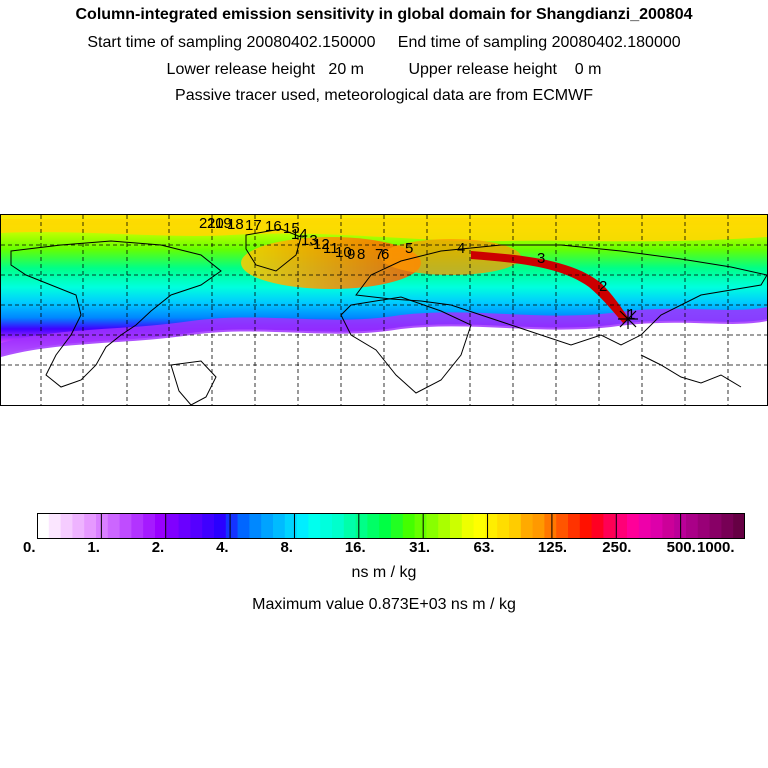  Describe the element at coordinates (631, 314) in the screenshot. I see `trajectory-label: 1` at that location.